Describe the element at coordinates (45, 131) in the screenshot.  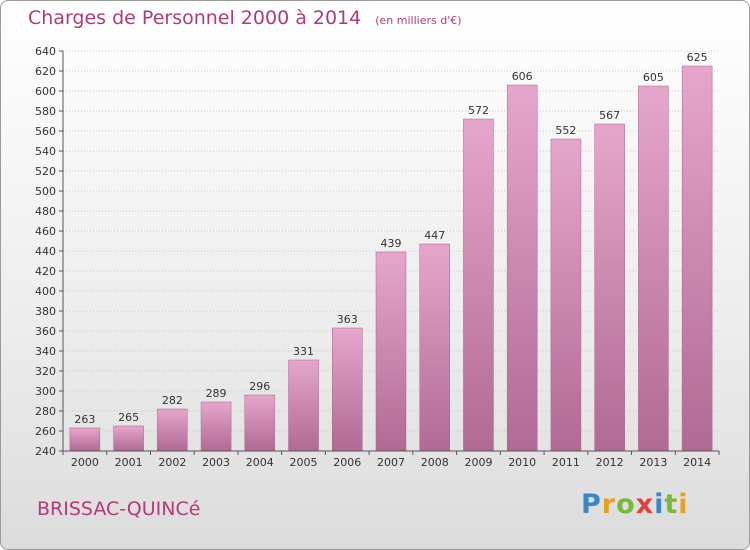
I see `y-tick-label: 560` at that location.